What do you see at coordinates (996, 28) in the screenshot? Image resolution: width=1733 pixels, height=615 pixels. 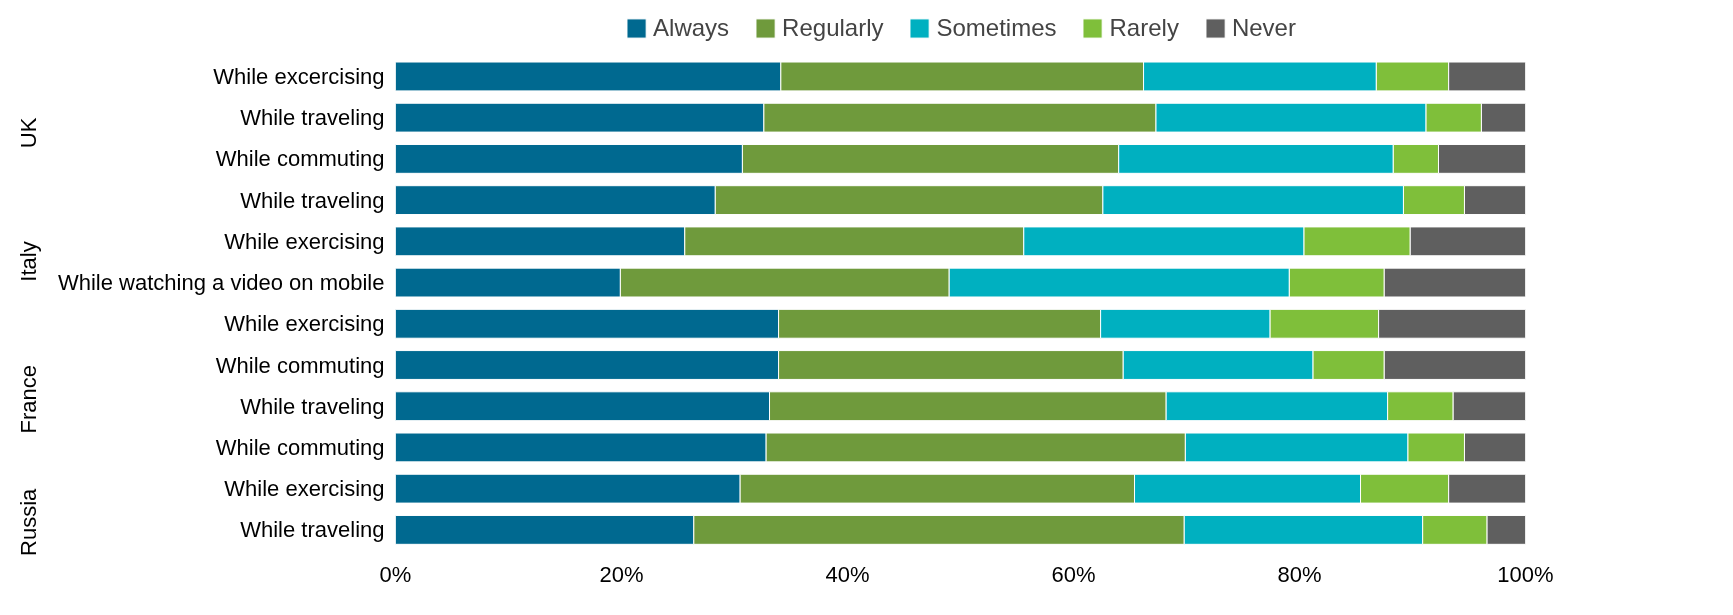 I see `legend-label: Sometimes` at bounding box center [996, 28].